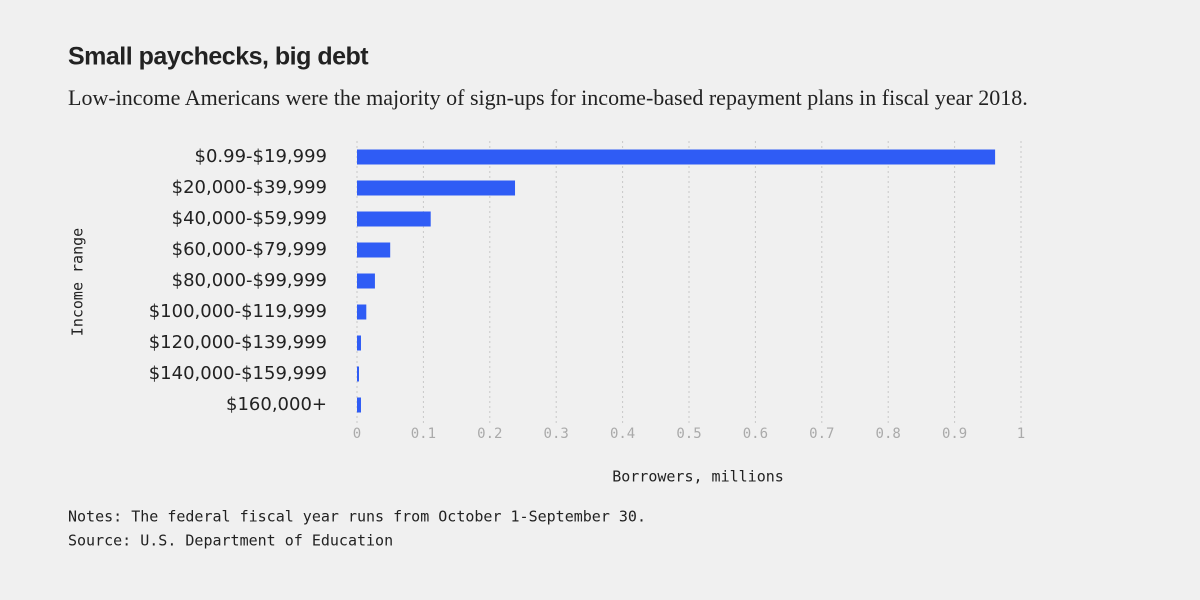 Image resolution: width=1200 pixels, height=600 pixels. What do you see at coordinates (238, 342) in the screenshot?
I see `y-tick-label: $120,000-$139,999` at bounding box center [238, 342].